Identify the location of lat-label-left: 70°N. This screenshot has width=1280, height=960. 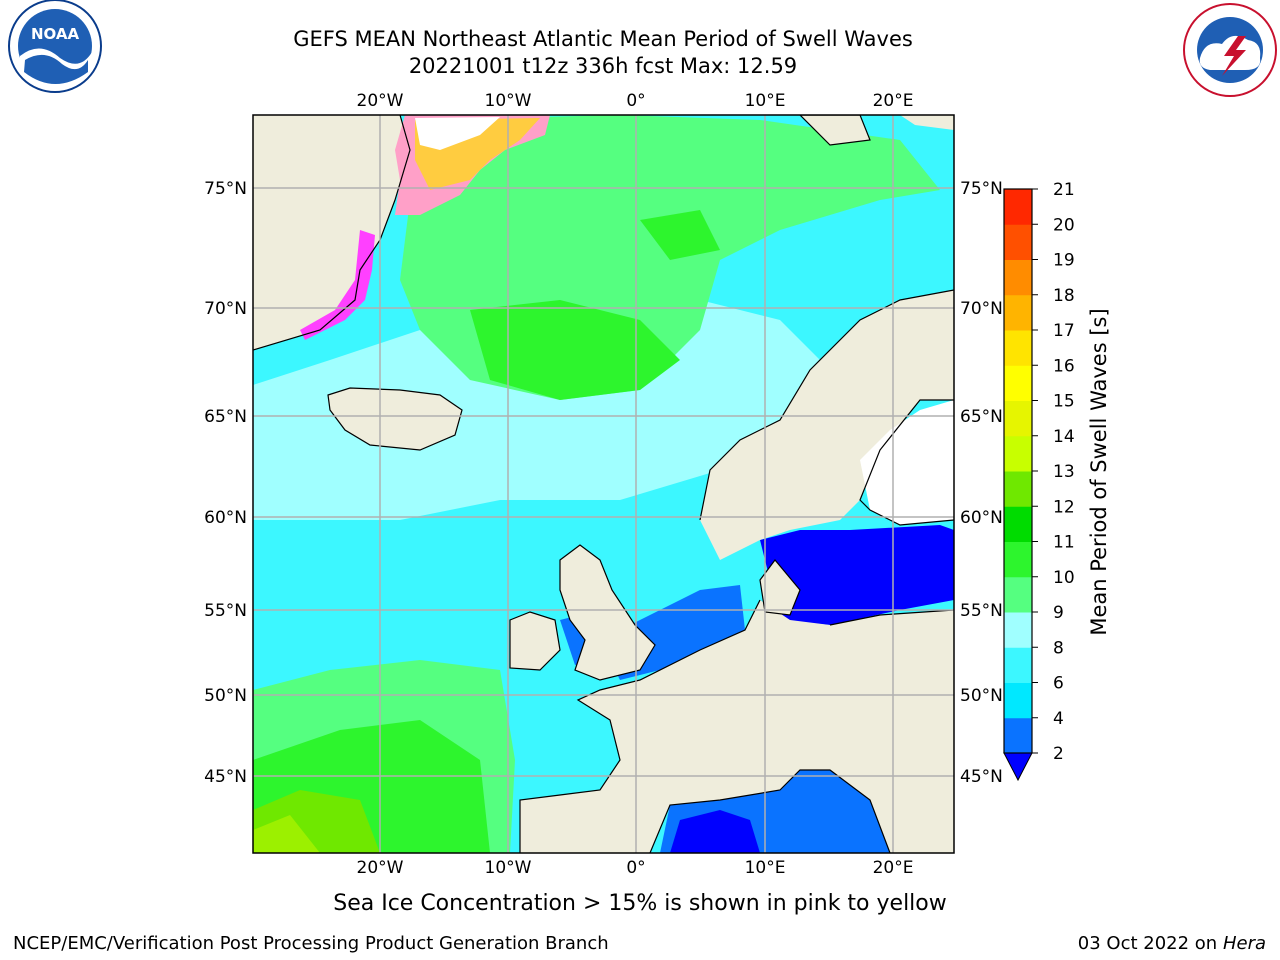
(225, 309).